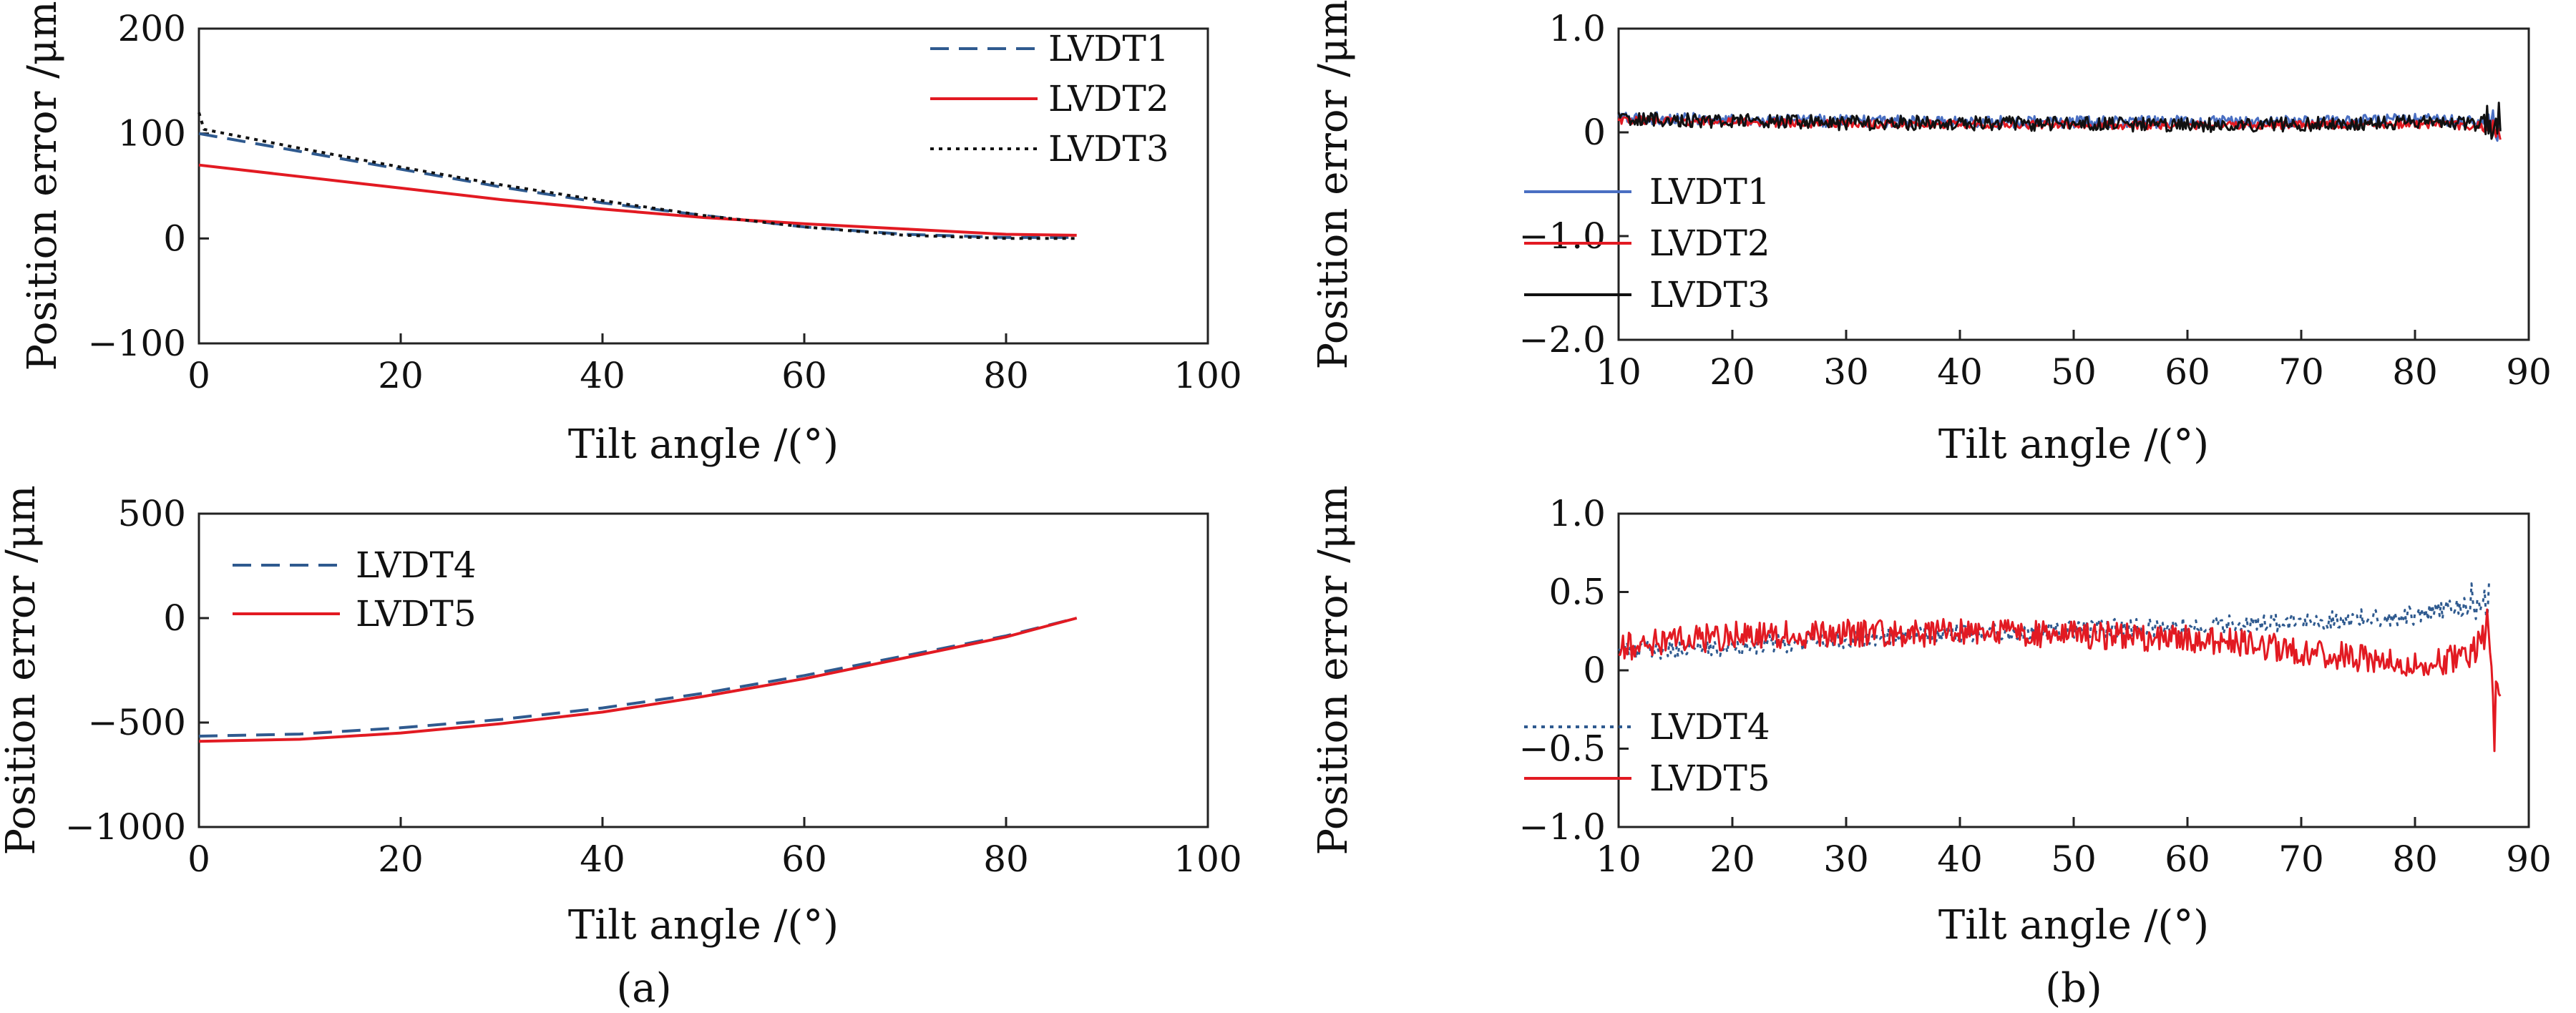 The width and height of the screenshot is (2576, 1013). What do you see at coordinates (1563, 749) in the screenshot?
I see `y-tick-label: −0.5` at bounding box center [1563, 749].